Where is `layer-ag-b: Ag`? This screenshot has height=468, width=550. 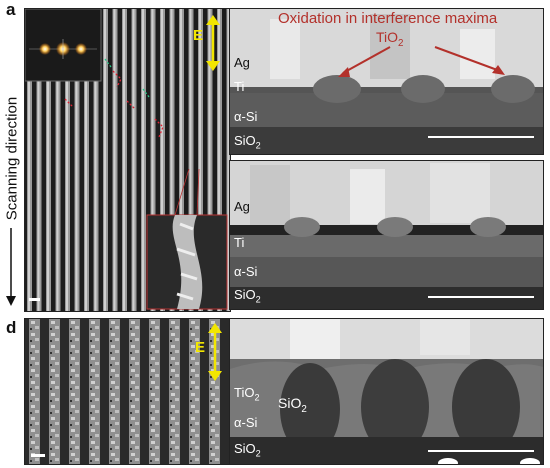
layer-ag-b: Ag is located at coordinates (242, 62).